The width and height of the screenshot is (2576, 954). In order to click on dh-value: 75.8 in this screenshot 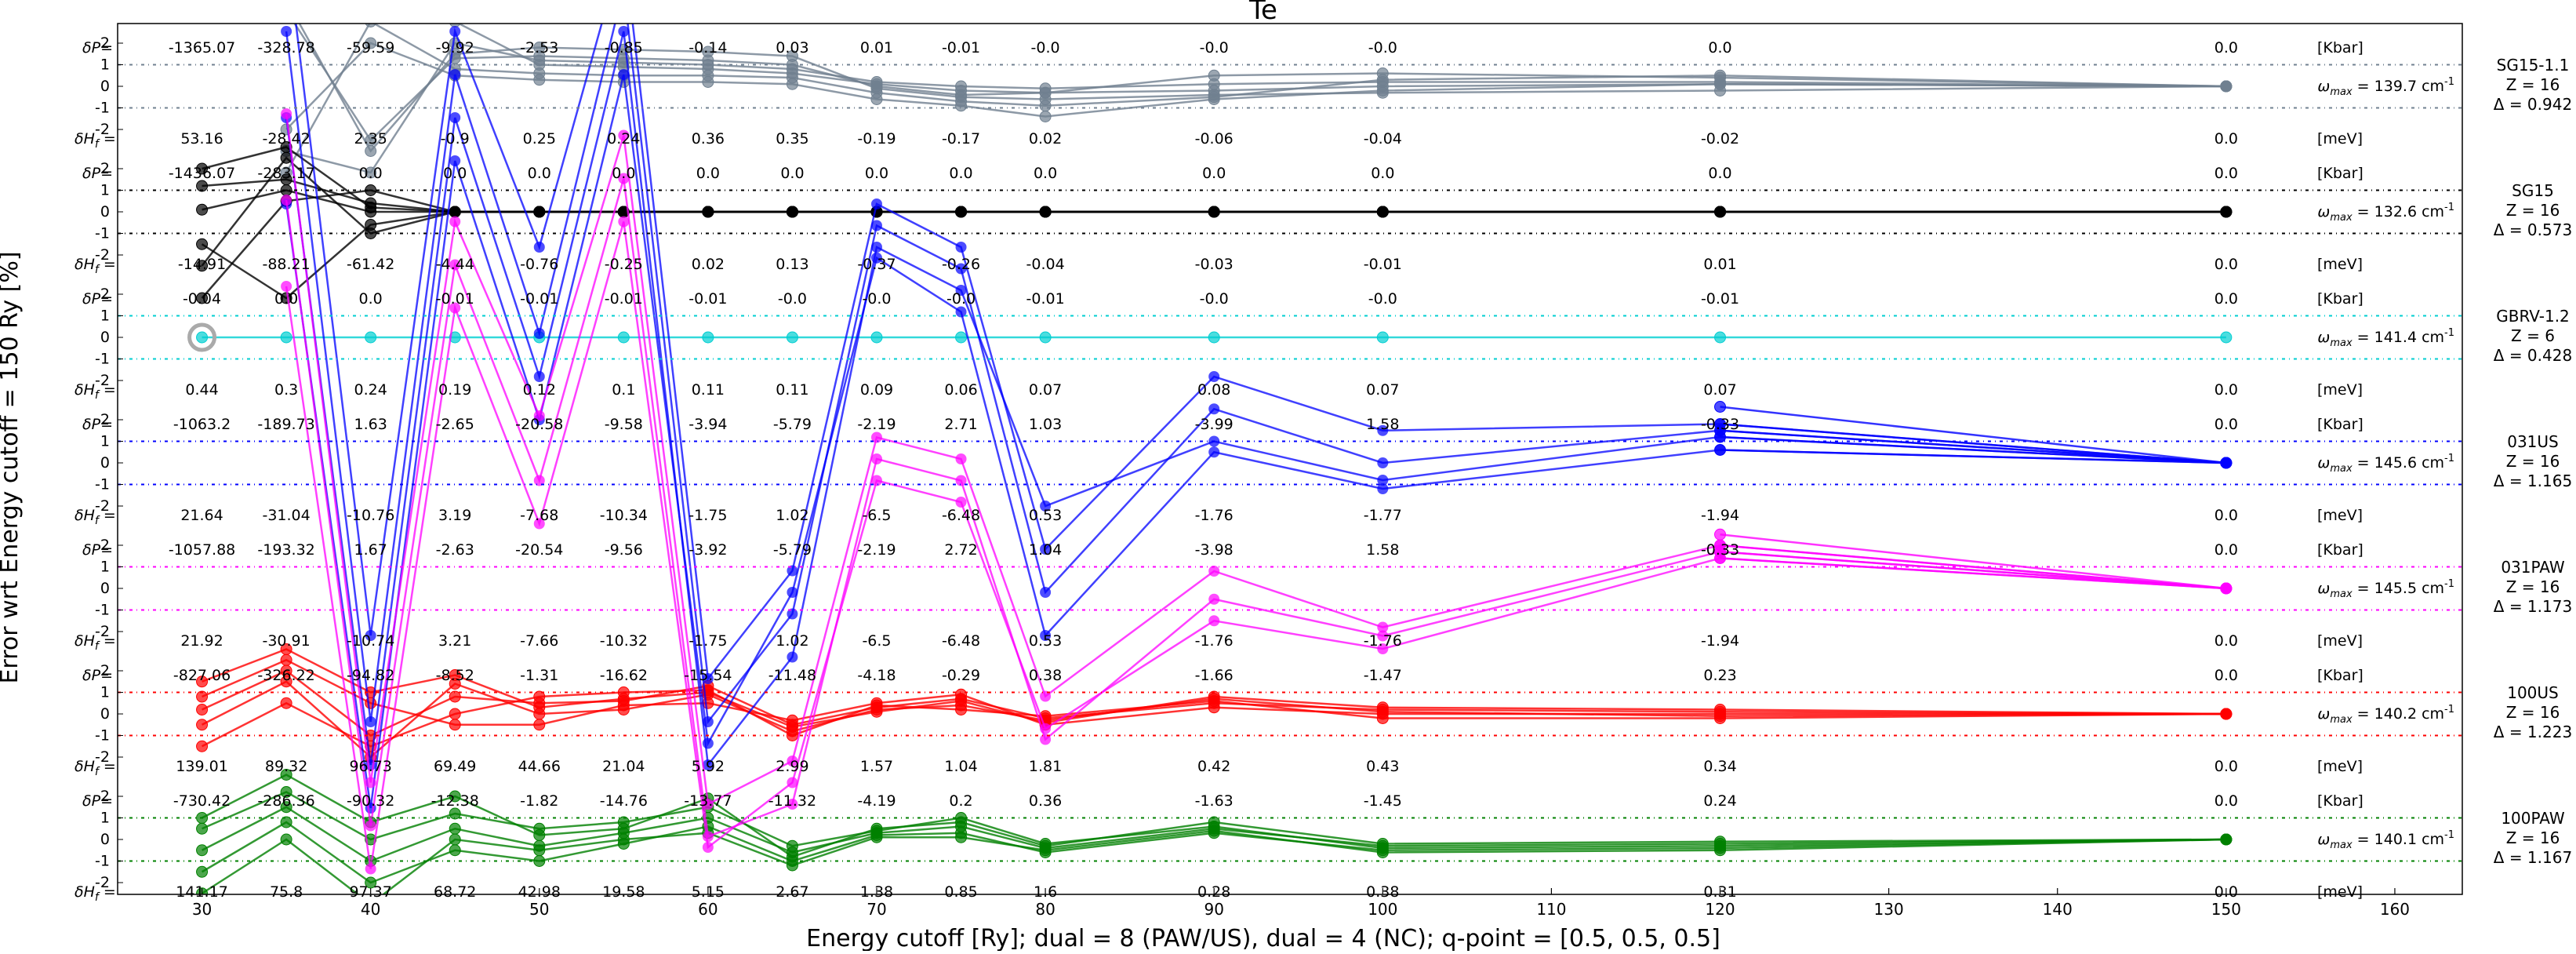, I will do `click(286, 892)`.